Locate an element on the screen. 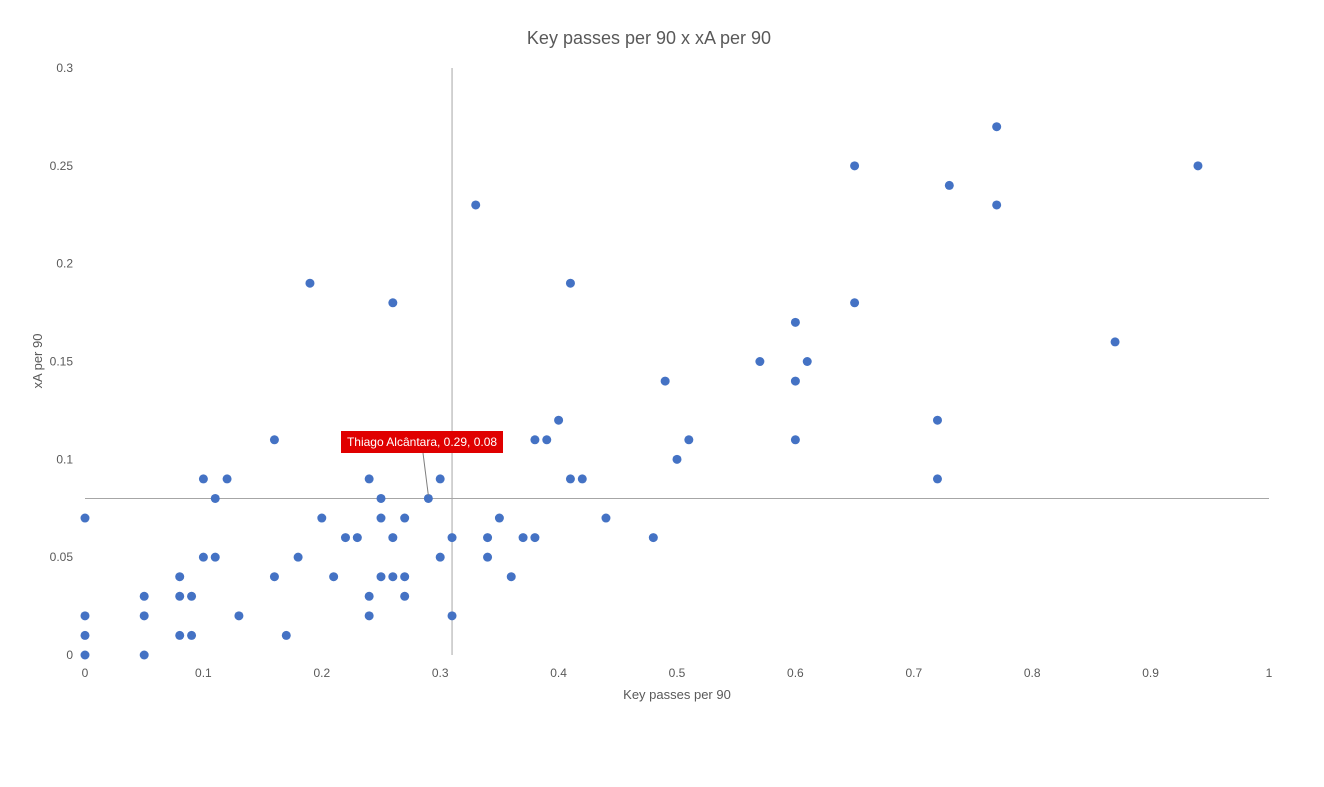 Image resolution: width=1324 pixels, height=787 pixels. x-axis-title: Key passes per 90 is located at coordinates (677, 694).